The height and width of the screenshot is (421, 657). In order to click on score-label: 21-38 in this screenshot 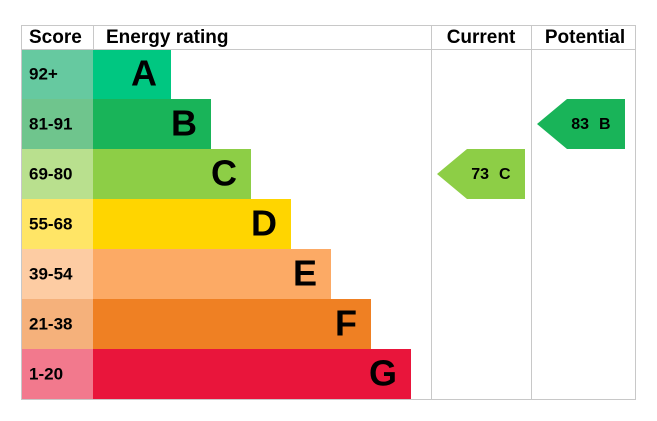, I will do `click(50, 323)`.